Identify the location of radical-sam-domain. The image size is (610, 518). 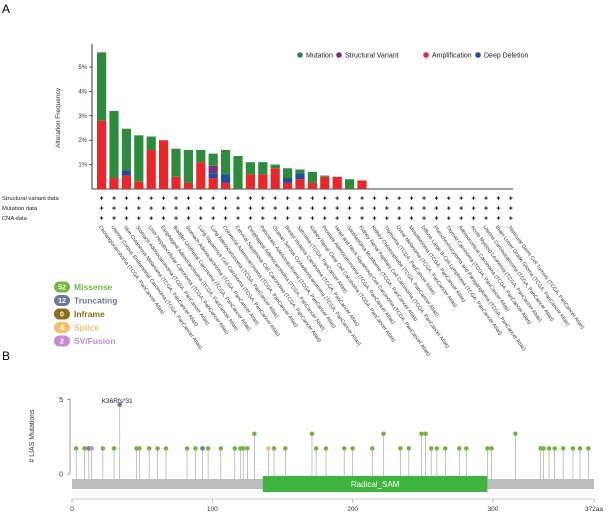
(375, 484).